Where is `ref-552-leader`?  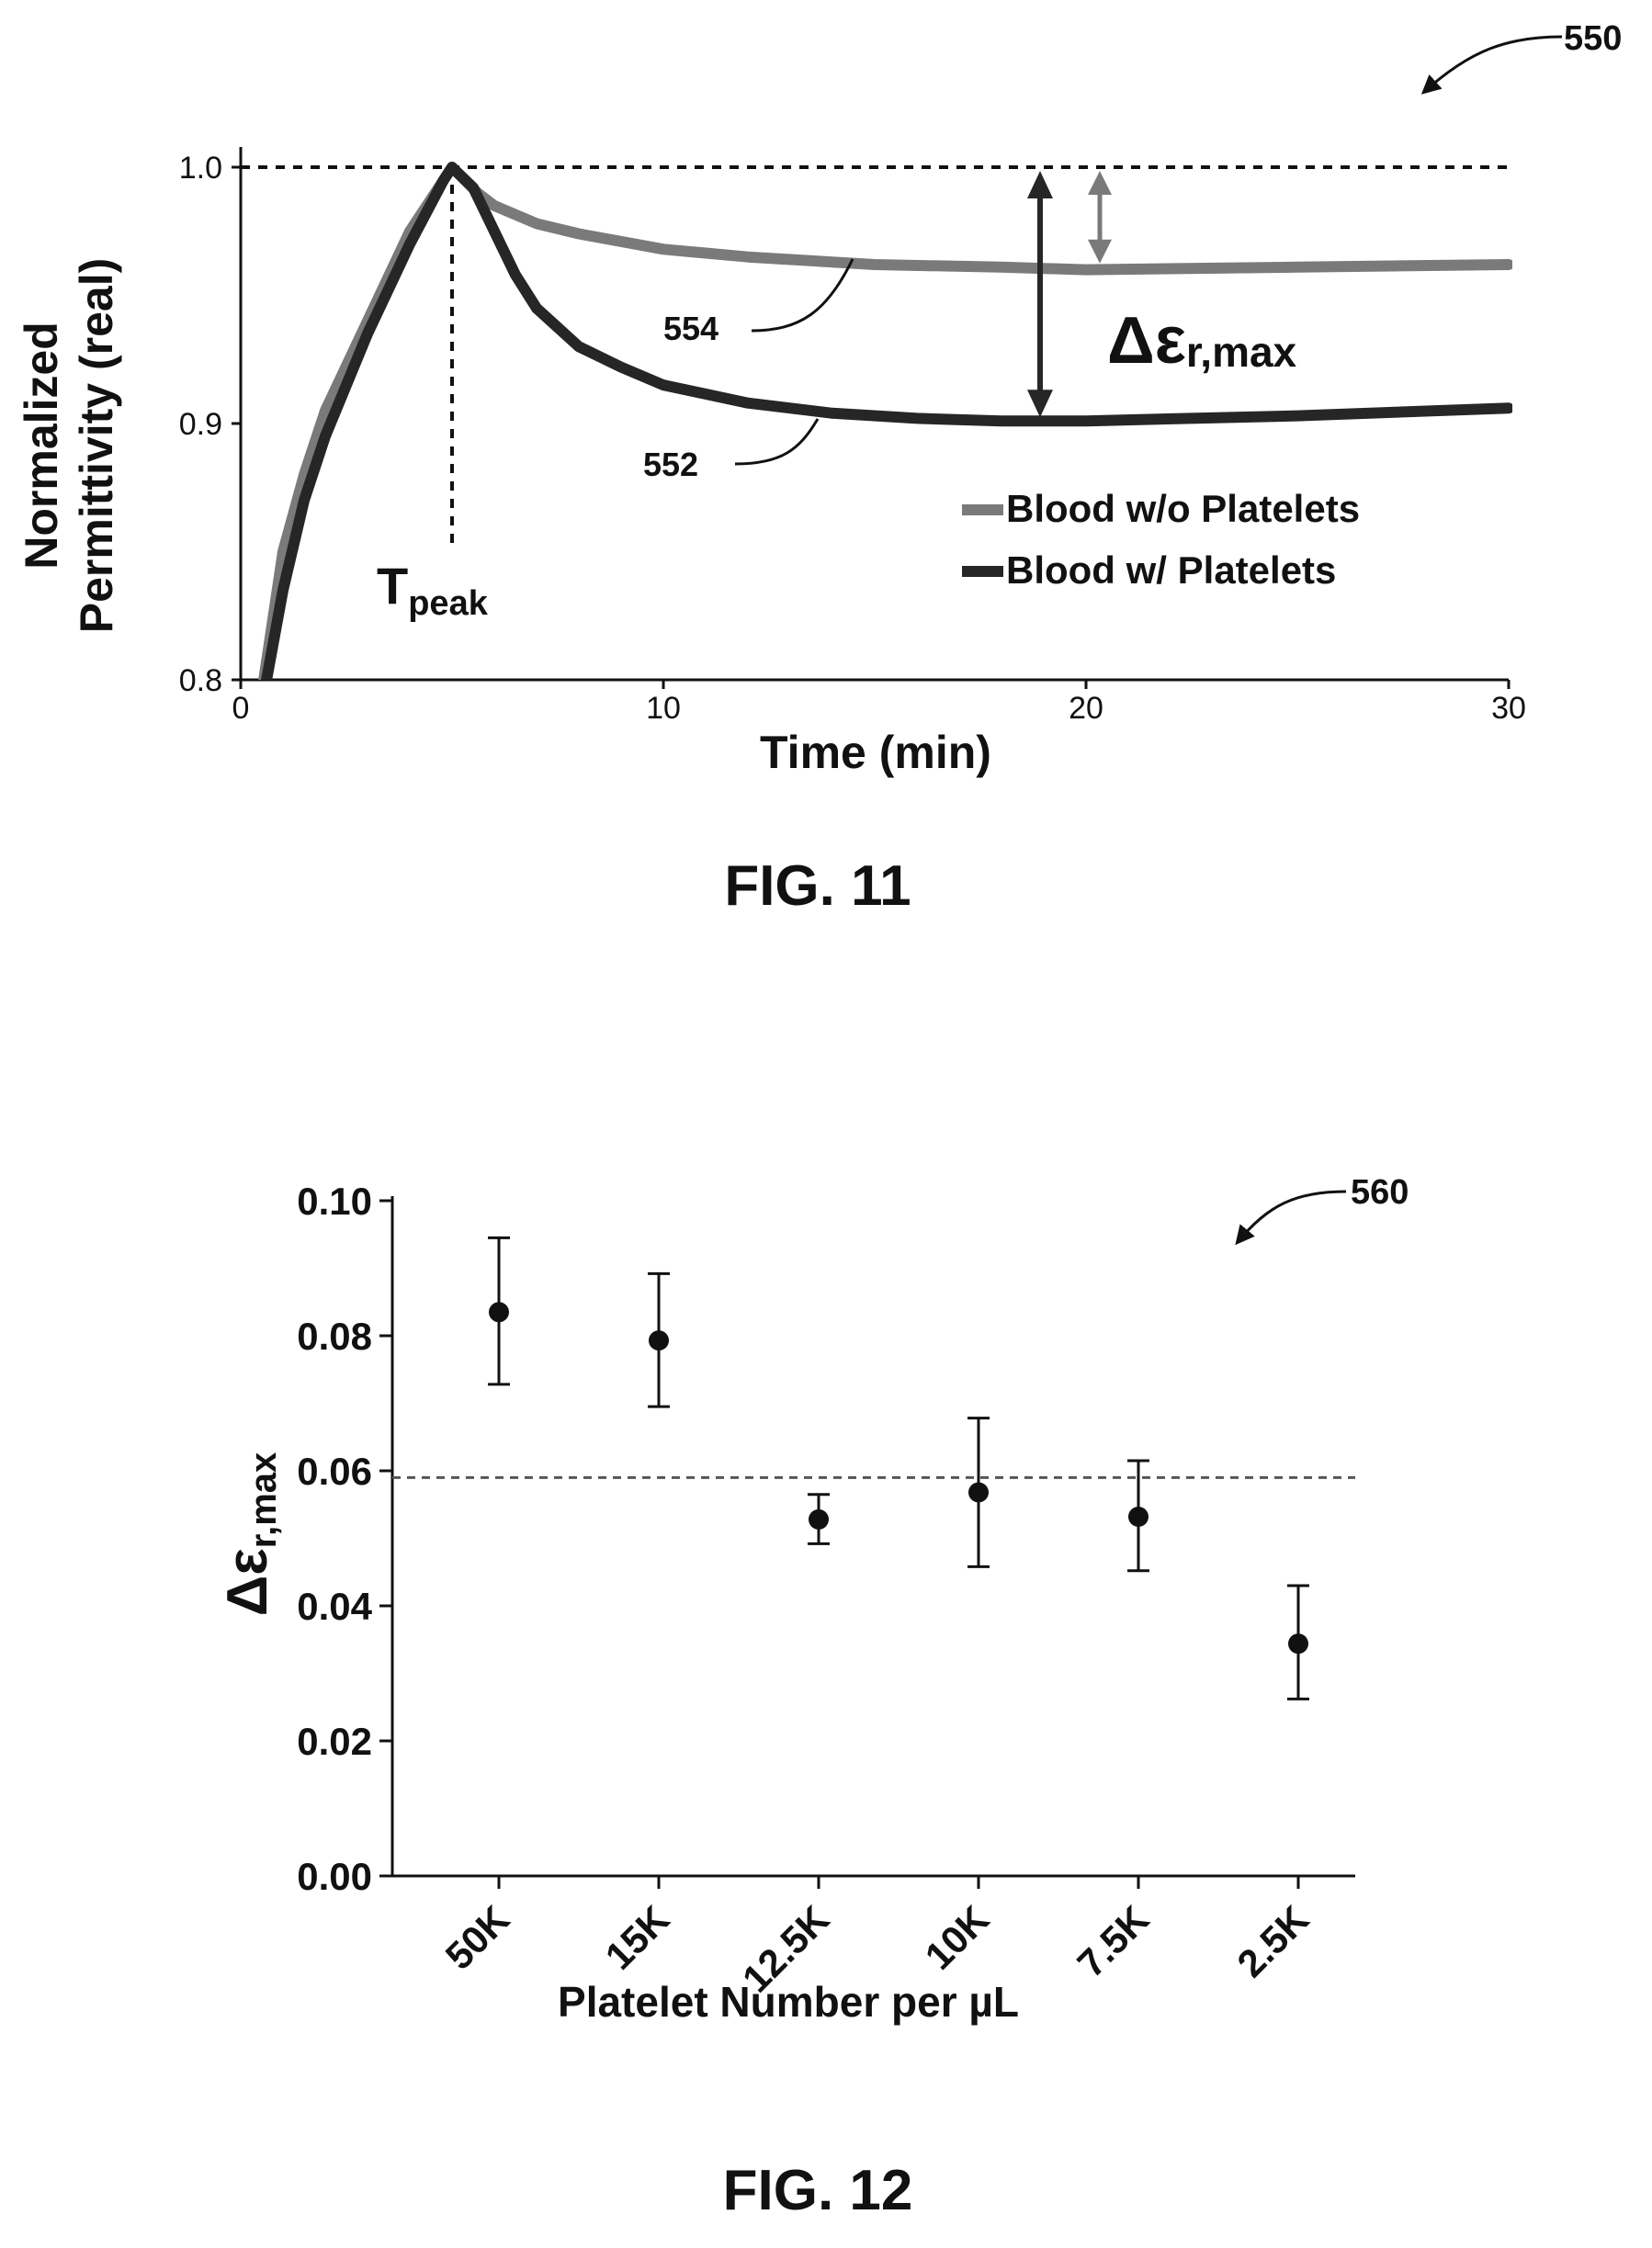 ref-552-leader is located at coordinates (777, 442).